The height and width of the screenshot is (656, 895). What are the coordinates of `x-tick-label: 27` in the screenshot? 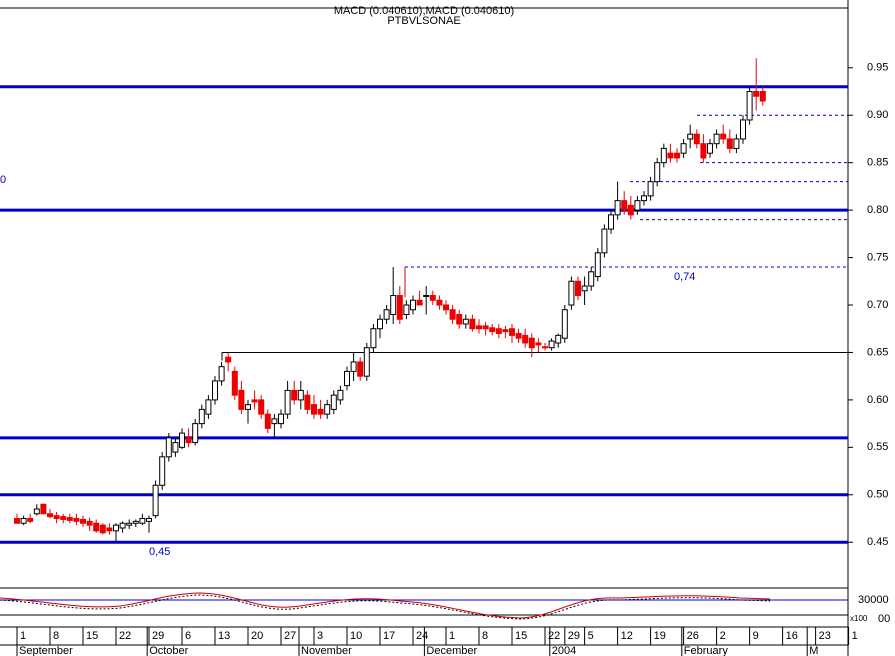 It's located at (290, 636).